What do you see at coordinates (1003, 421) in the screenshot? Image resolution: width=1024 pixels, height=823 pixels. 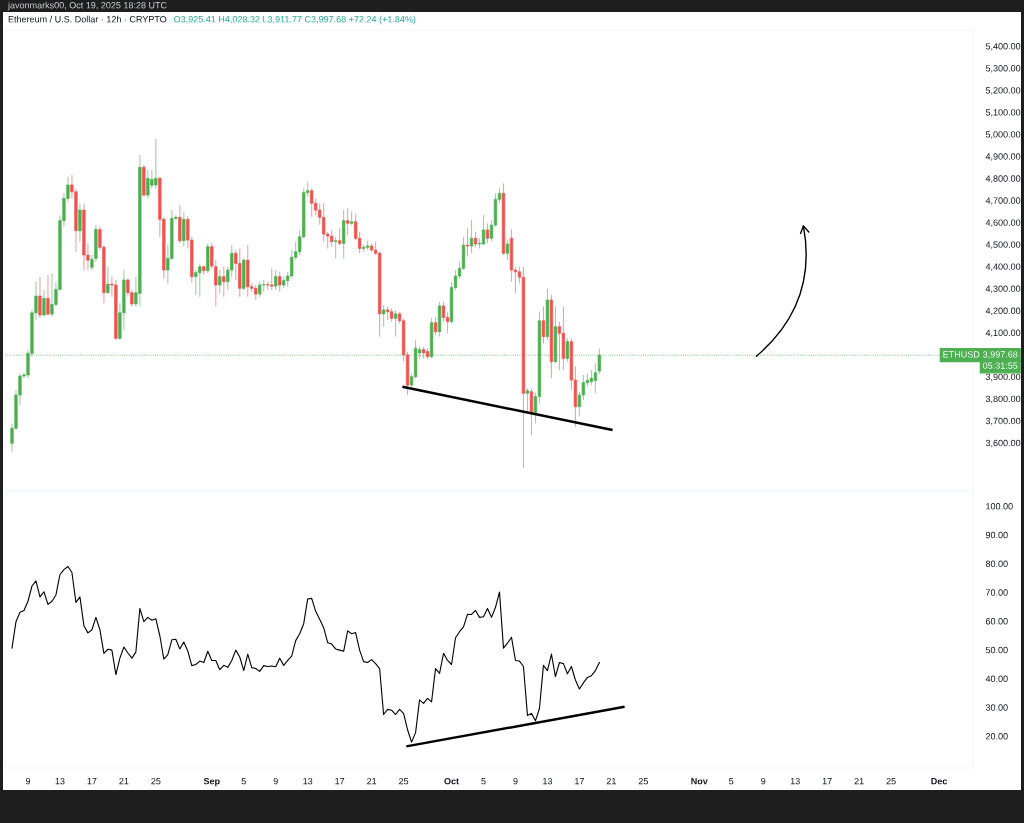 I see `y-tick-label: 3,700.00` at bounding box center [1003, 421].